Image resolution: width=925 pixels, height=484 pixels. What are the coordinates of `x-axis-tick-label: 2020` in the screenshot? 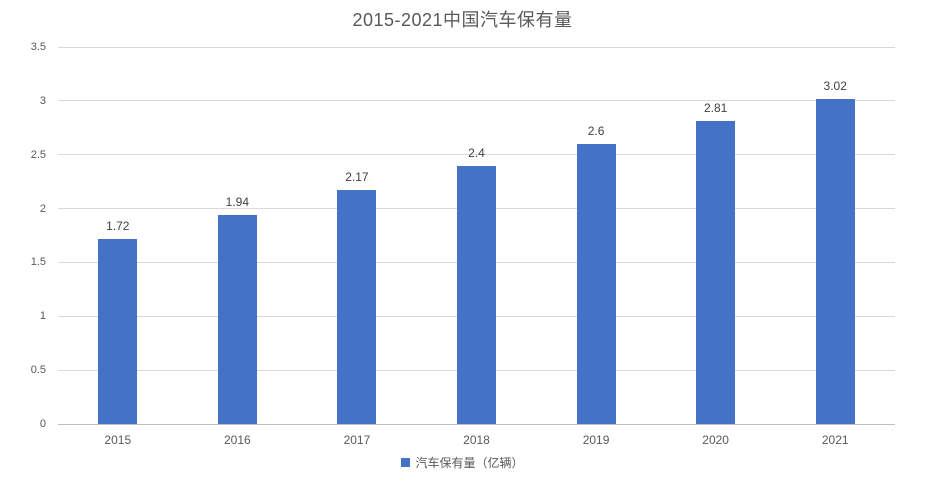 It's located at (715, 440).